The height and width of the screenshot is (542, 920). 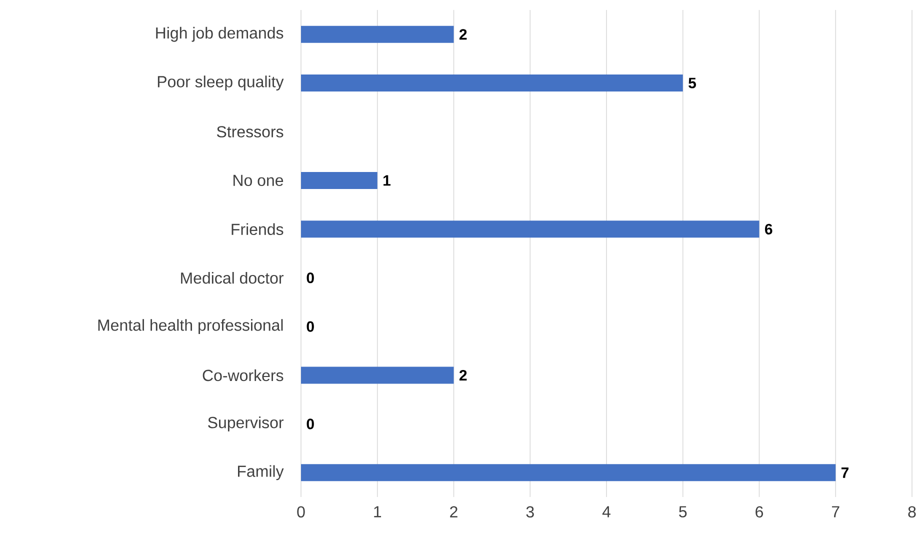 I want to click on y-tick-label: Mental health professional, so click(x=190, y=326).